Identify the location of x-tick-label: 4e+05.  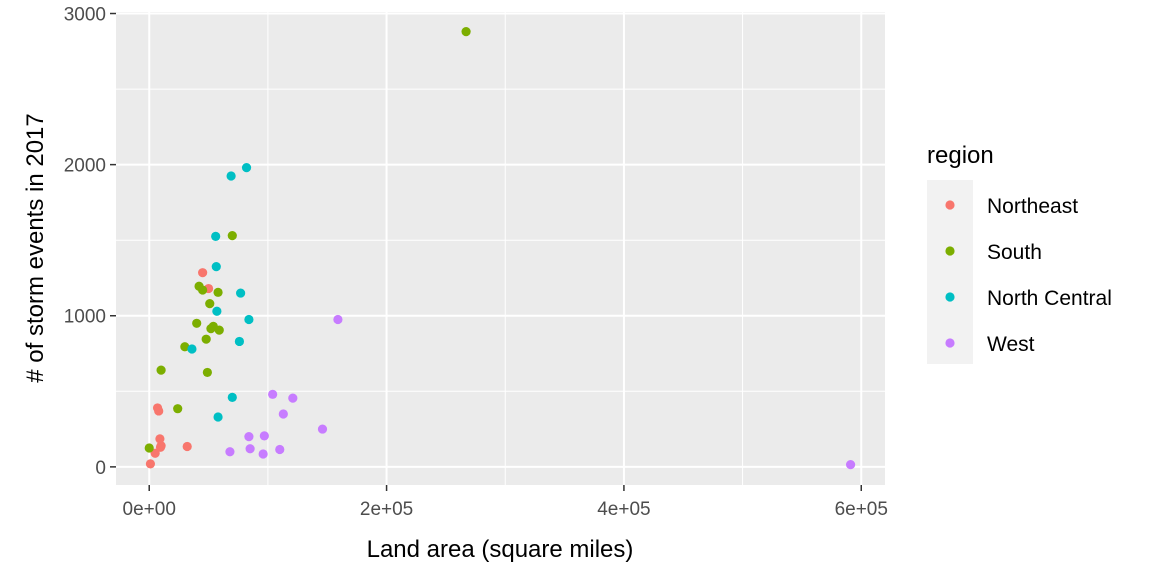
(623, 509).